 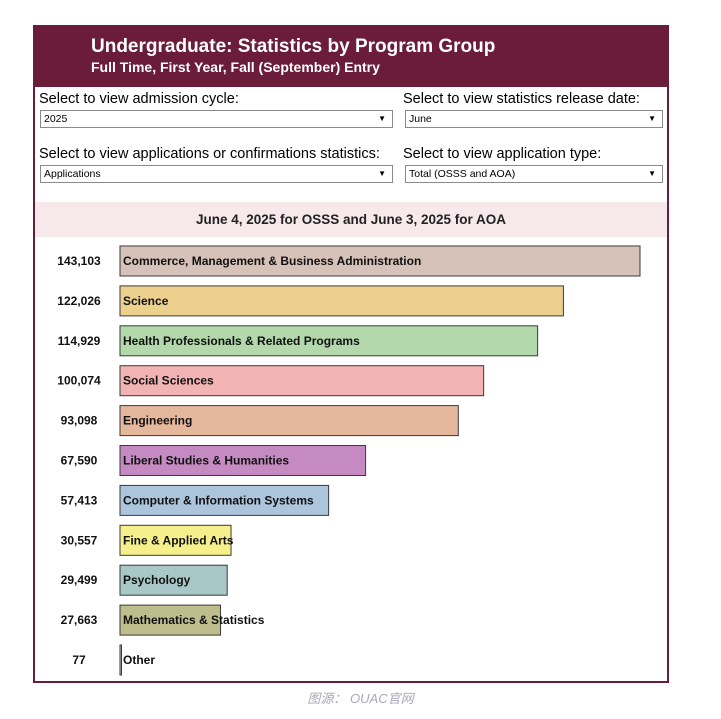 What do you see at coordinates (79, 461) in the screenshot?
I see `value-label-5: 67,590` at bounding box center [79, 461].